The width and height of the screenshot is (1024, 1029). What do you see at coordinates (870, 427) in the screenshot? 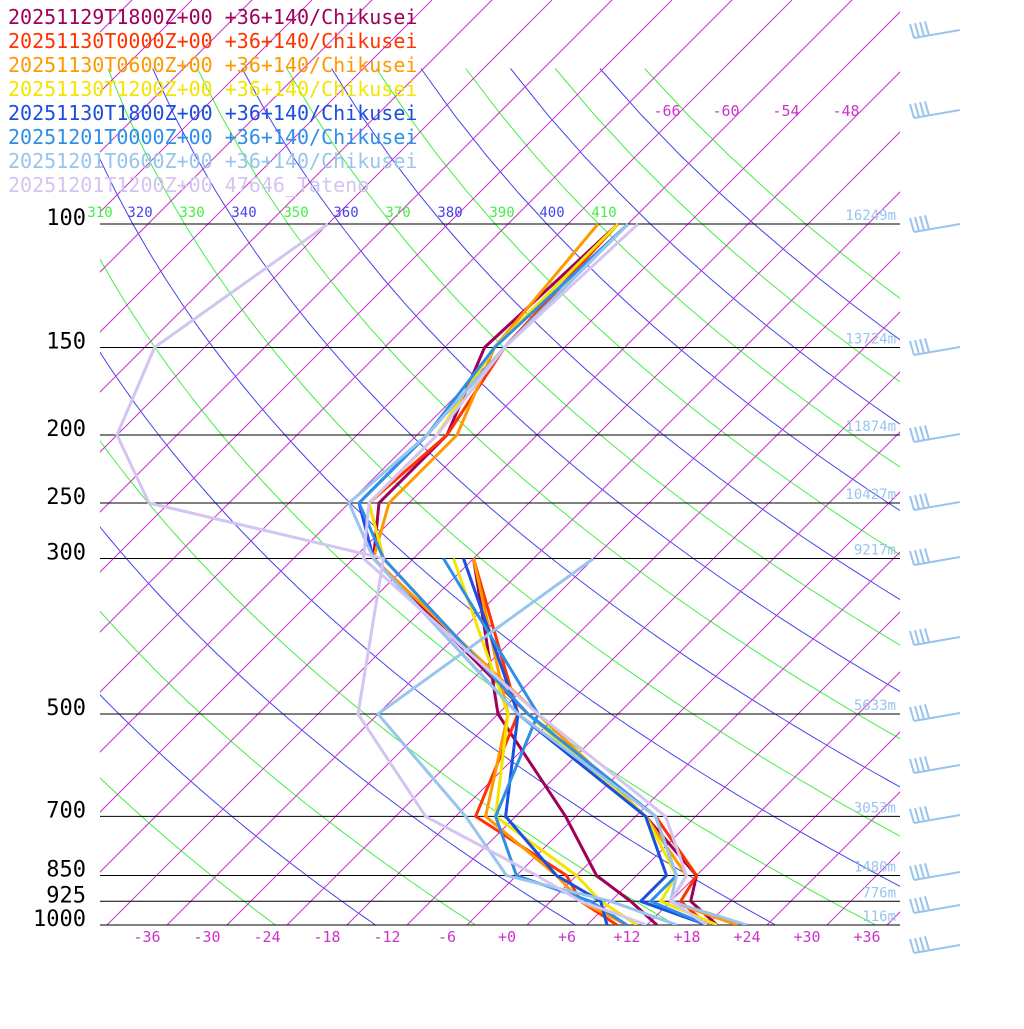
I see `height-label: 11874m` at bounding box center [870, 427].